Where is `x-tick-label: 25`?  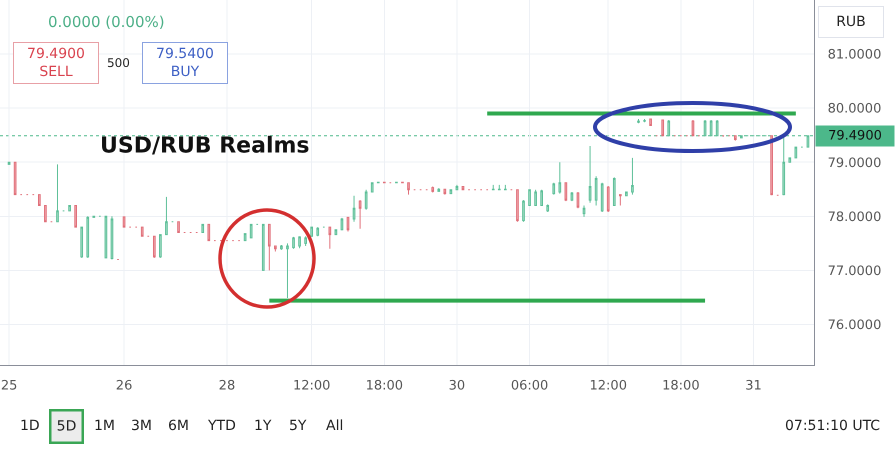 x-tick-label: 25 is located at coordinates (9, 386).